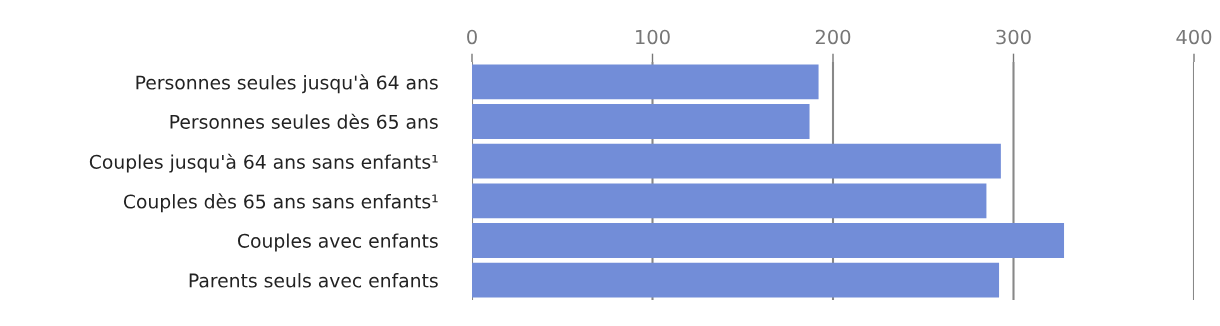 This screenshot has width=1220, height=326. Describe the element at coordinates (472, 37) in the screenshot. I see `x-tick-label: 0` at that location.